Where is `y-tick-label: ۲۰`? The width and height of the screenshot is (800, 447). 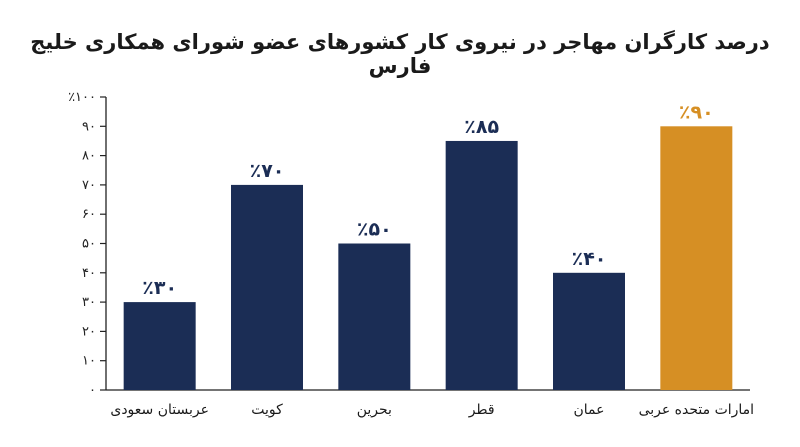
y-tick-label: ۲۰ is located at coordinates (89, 331).